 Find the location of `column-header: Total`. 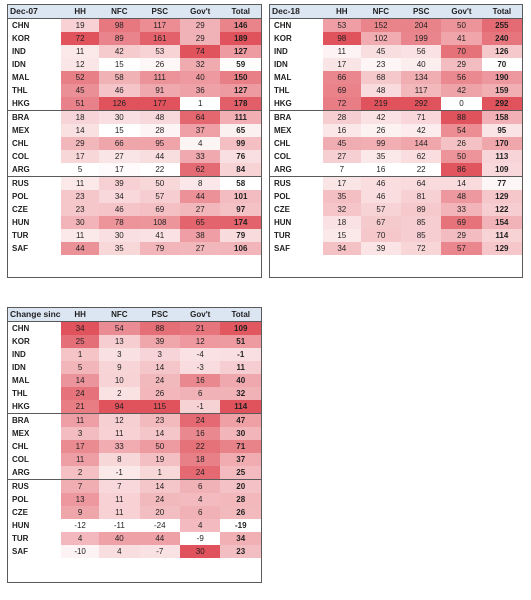

column-header: Total is located at coordinates (501, 12).